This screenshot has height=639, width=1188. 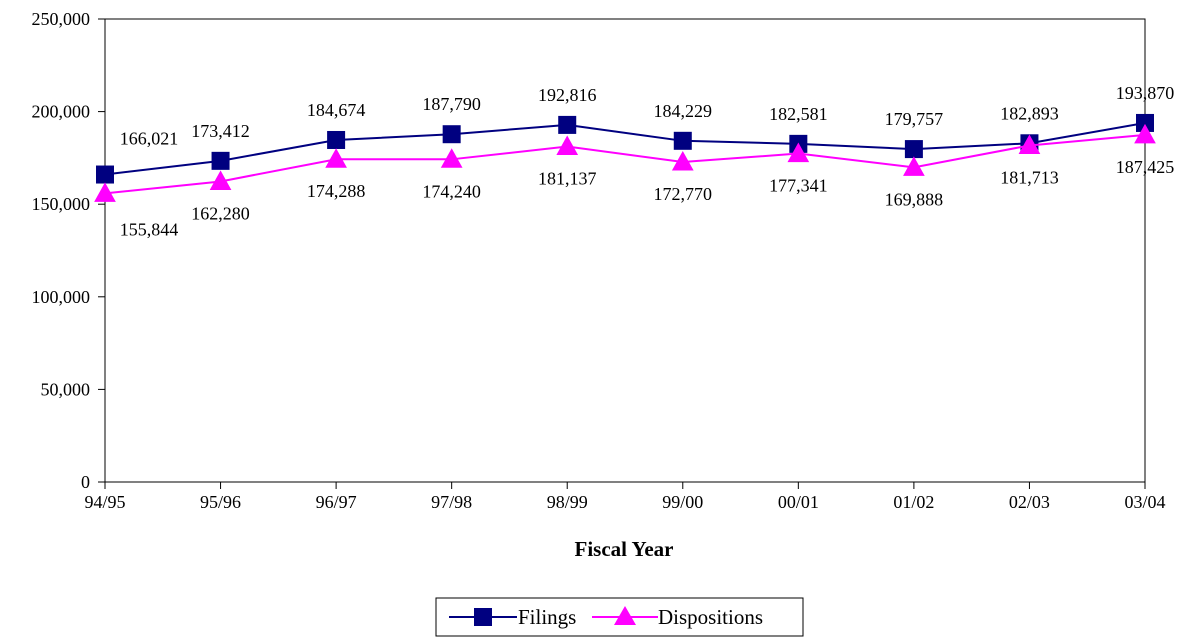 I want to click on legend-label-filings: Filings, so click(x=547, y=617).